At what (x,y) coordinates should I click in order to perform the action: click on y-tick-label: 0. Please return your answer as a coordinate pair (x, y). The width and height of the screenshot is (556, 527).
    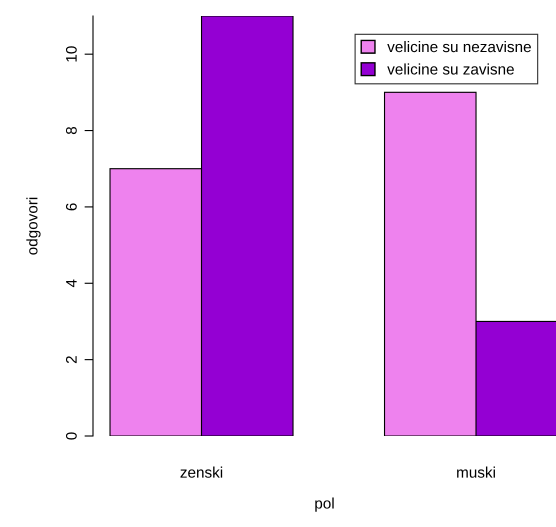
    Looking at the image, I should click on (71, 436).